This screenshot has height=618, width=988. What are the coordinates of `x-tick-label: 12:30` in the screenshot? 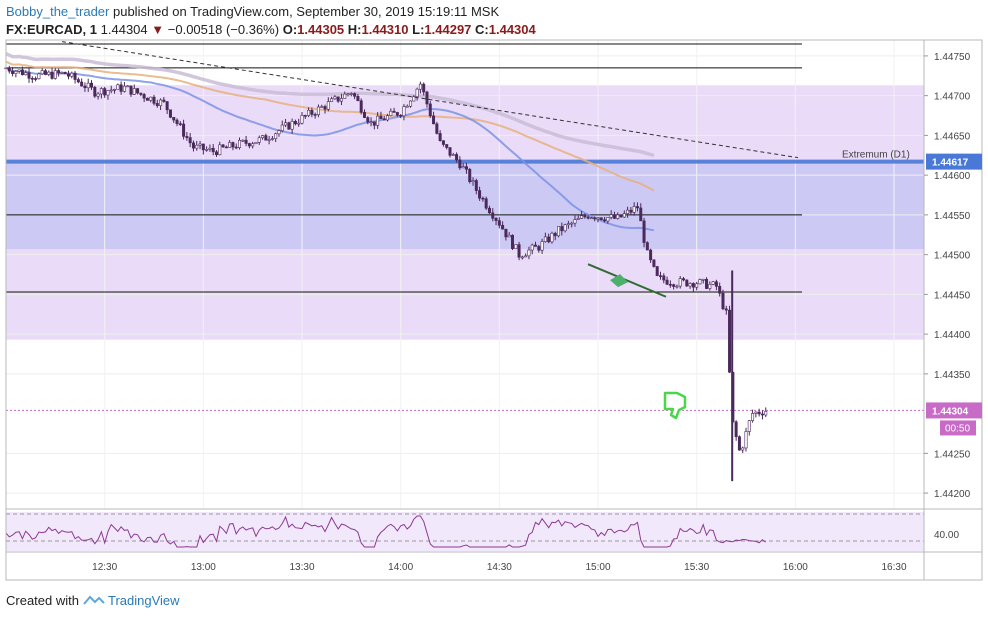 It's located at (104, 567).